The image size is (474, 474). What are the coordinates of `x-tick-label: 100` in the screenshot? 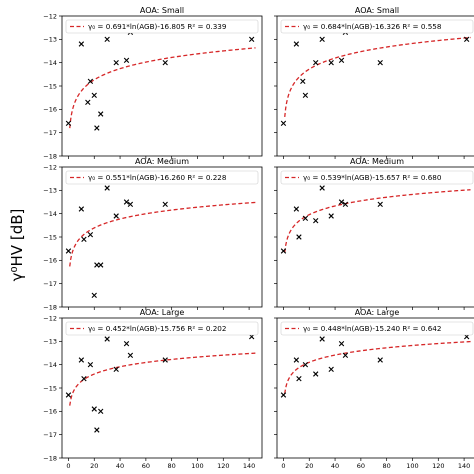 It's located at (197, 466).